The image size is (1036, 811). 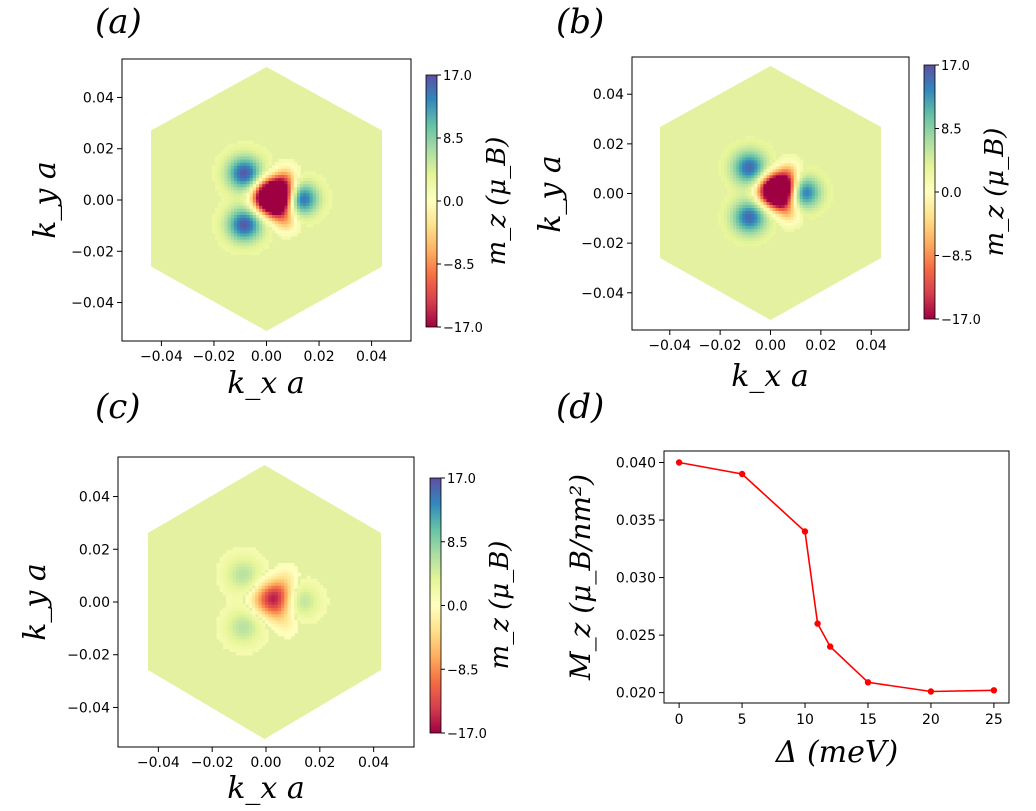 What do you see at coordinates (92, 304) in the screenshot?
I see `y-tick-label: −0.04` at bounding box center [92, 304].